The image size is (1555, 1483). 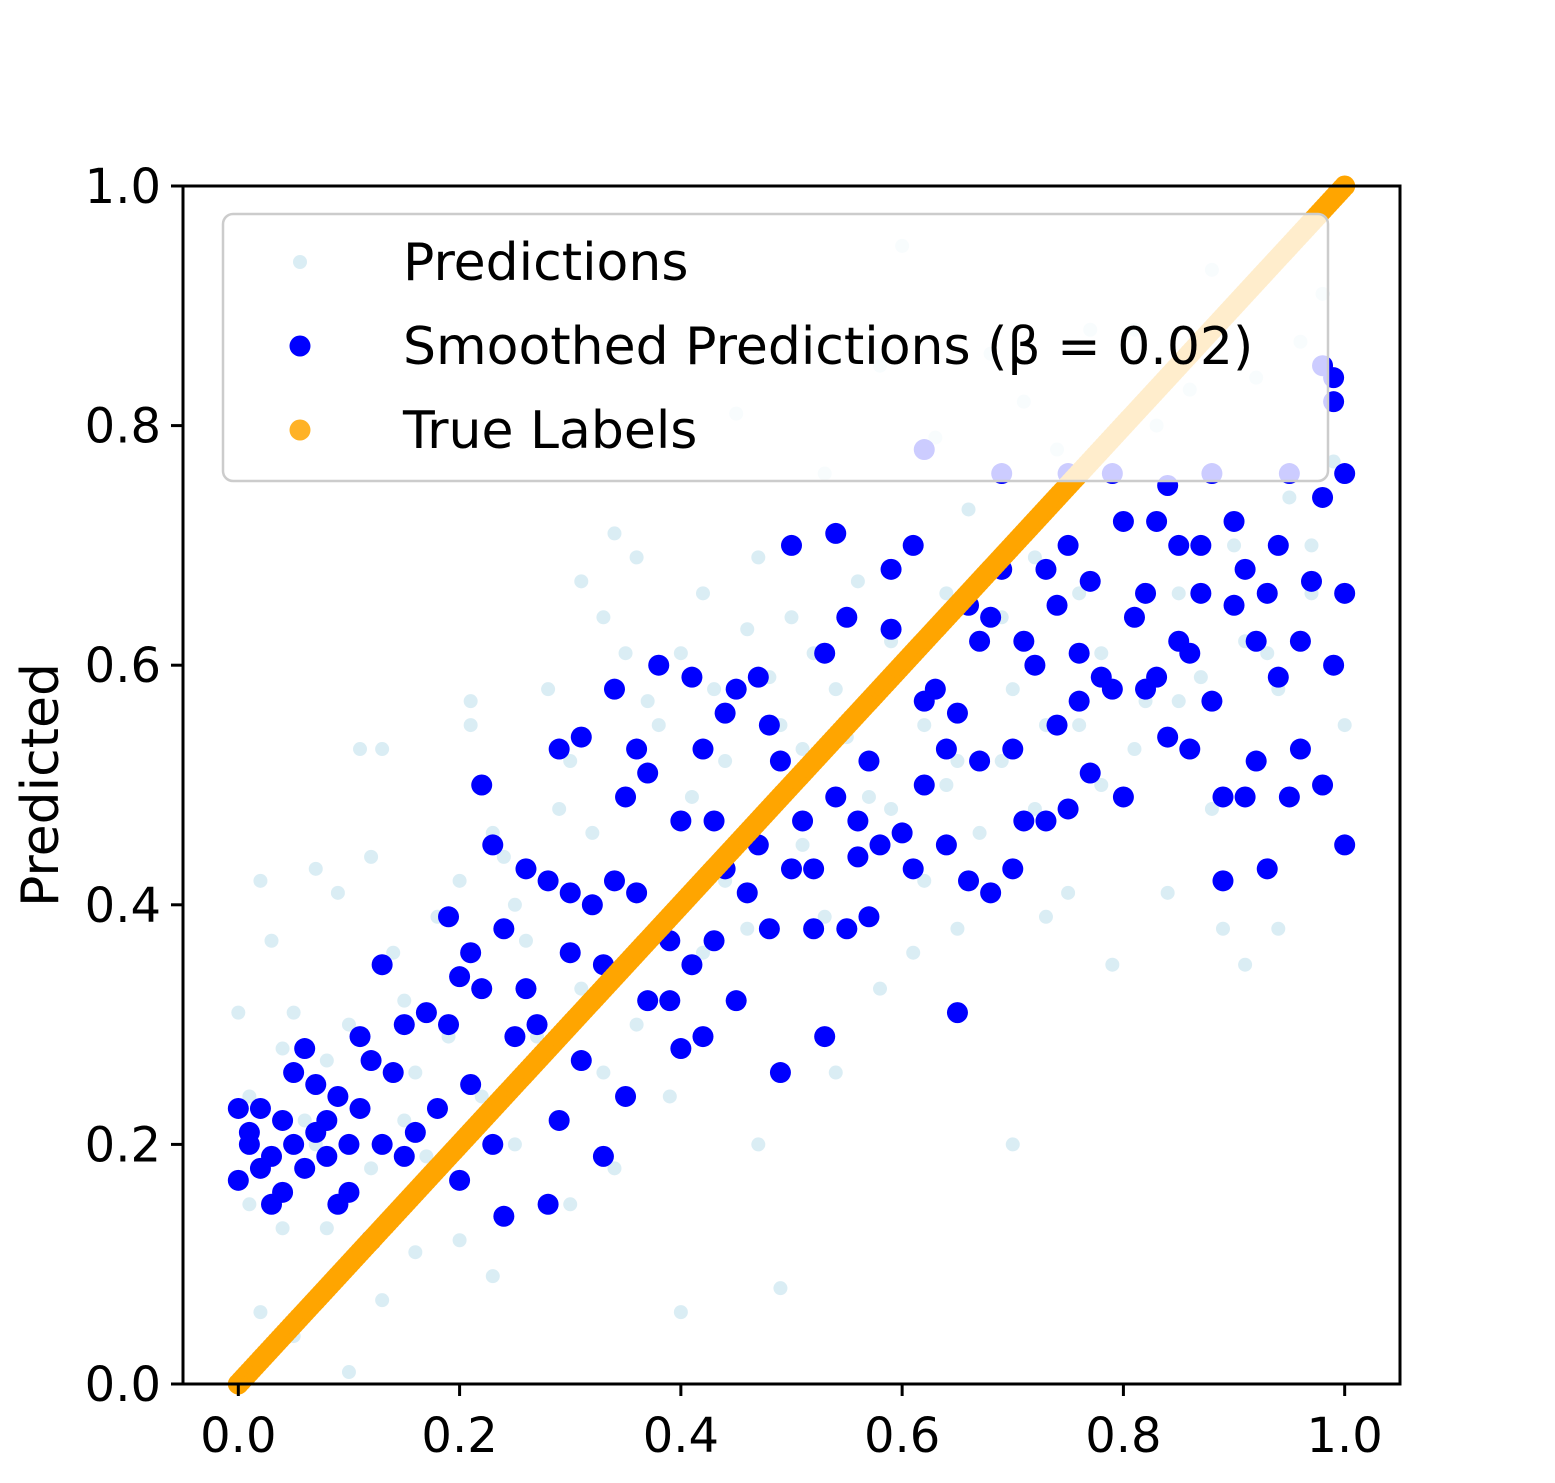 I want to click on y-tick-label: 0.8, so click(x=123, y=427).